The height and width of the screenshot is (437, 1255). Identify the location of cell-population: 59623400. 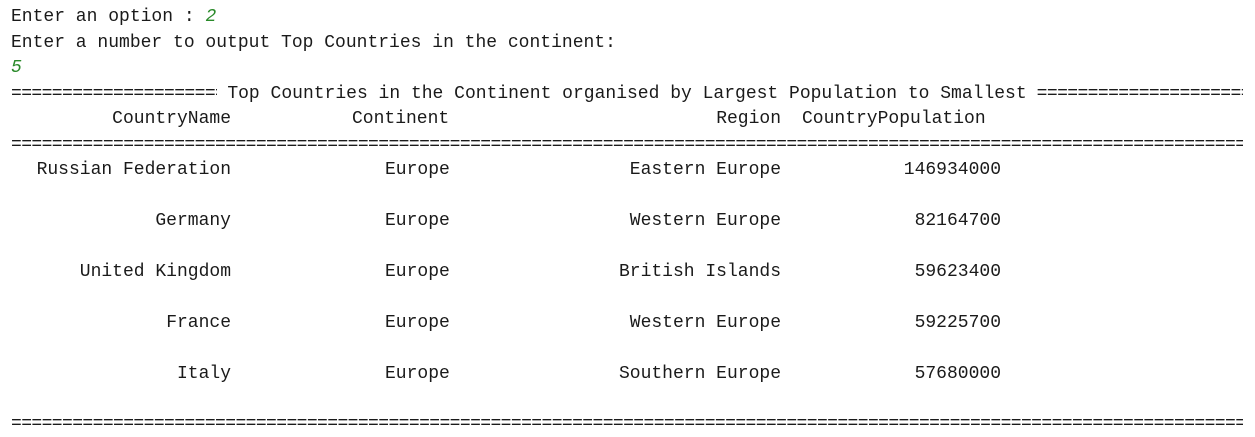
(957, 272).